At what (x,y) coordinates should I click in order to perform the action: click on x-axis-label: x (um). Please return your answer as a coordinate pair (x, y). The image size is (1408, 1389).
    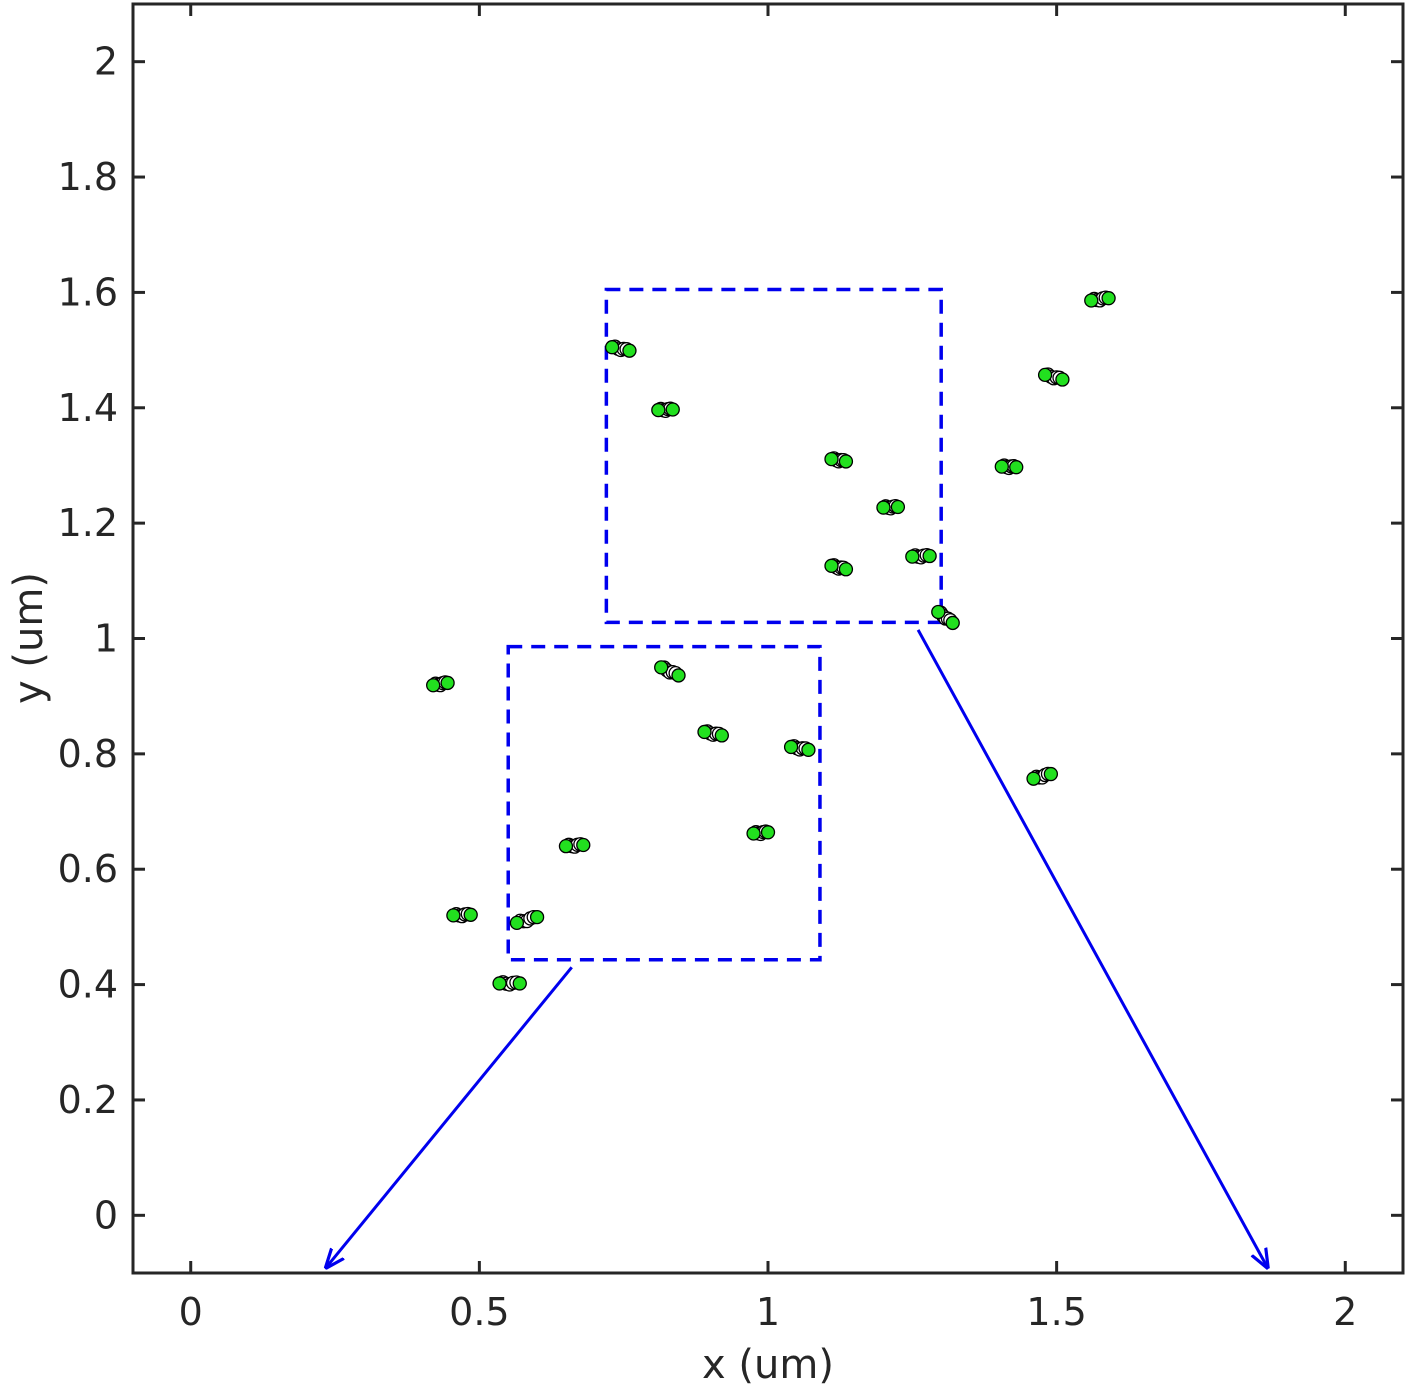
    Looking at the image, I should click on (768, 1365).